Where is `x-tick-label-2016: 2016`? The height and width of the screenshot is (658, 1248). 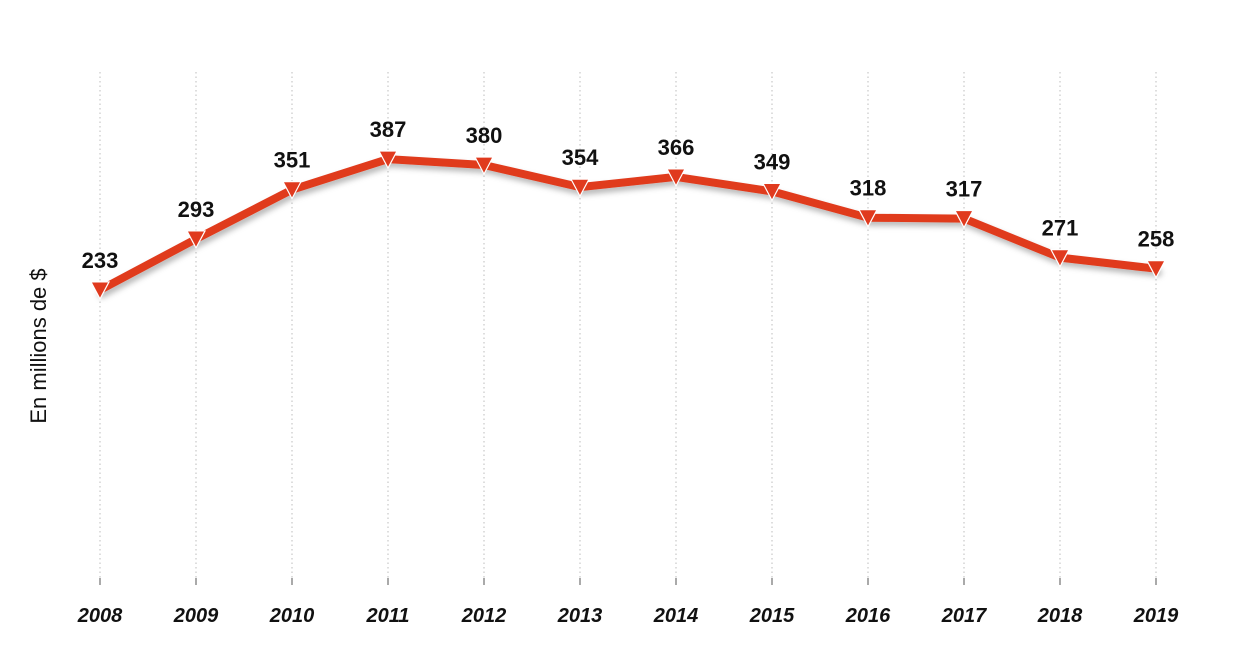
x-tick-label-2016: 2016 is located at coordinates (868, 616).